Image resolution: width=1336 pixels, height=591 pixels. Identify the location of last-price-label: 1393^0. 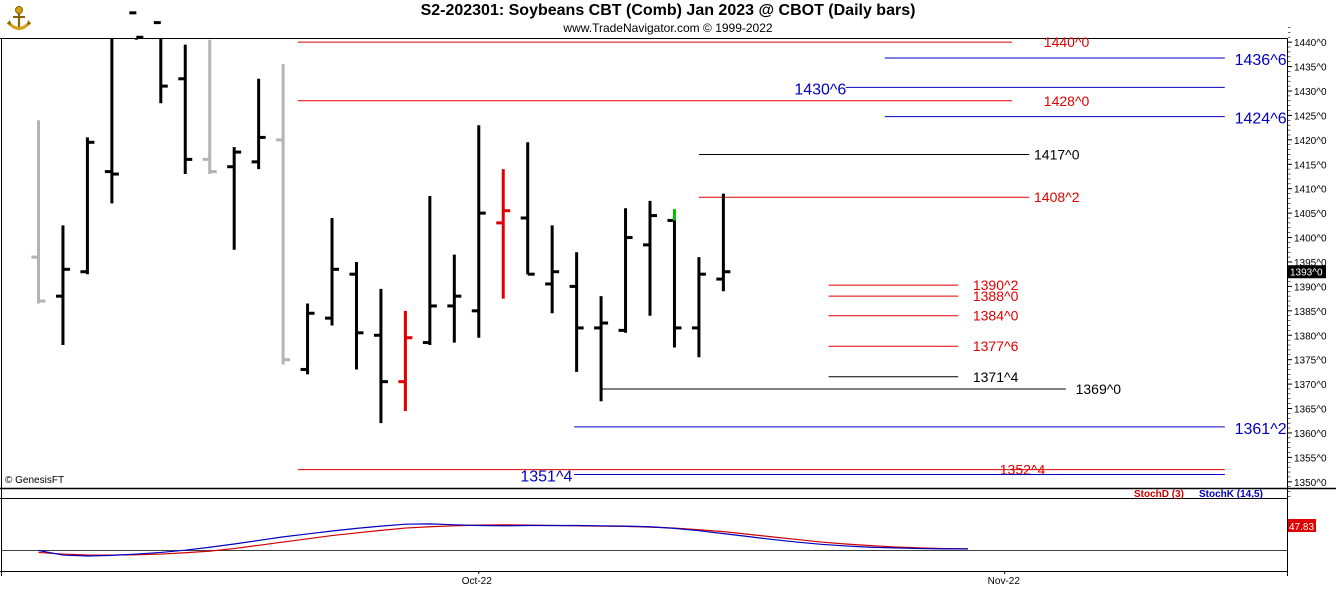
(1306, 273).